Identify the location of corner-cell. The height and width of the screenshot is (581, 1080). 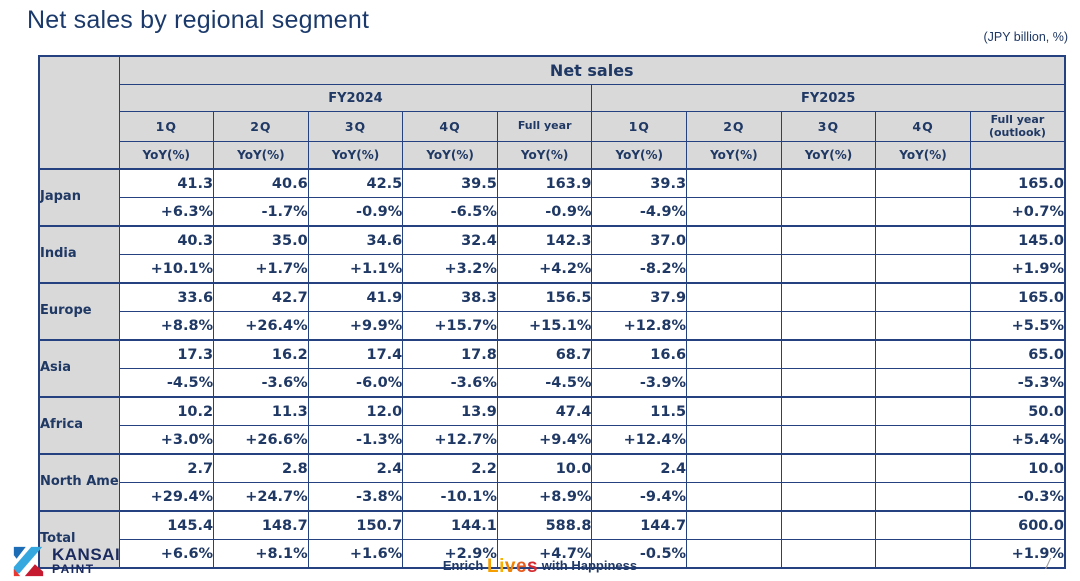
(79, 112).